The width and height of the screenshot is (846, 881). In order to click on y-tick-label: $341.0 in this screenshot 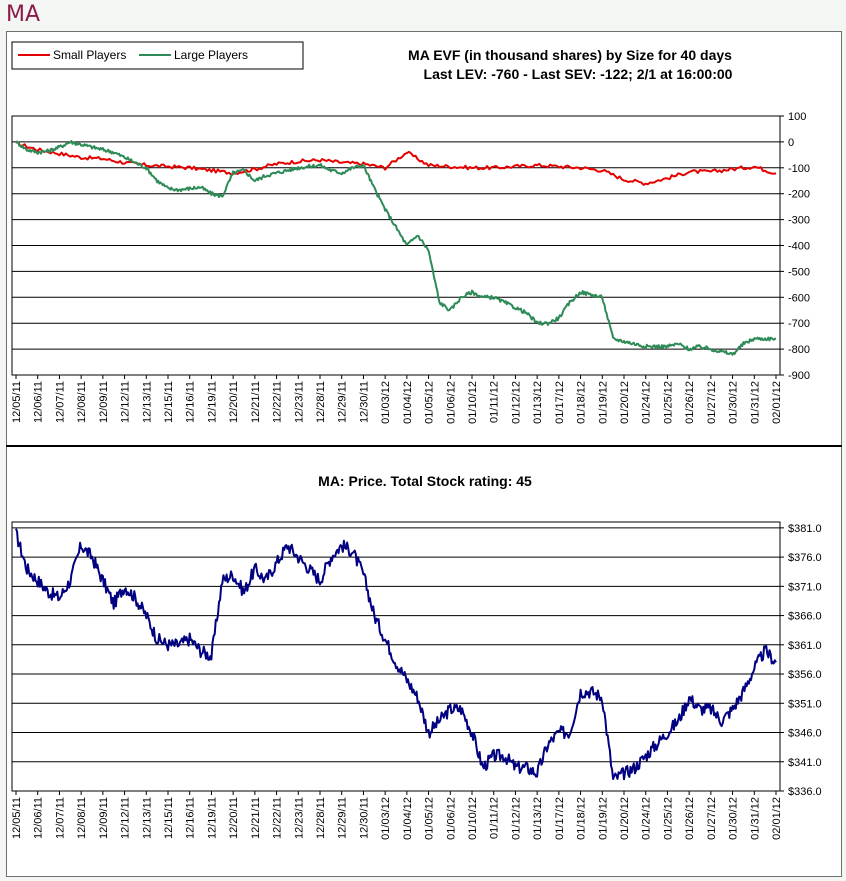, I will do `click(805, 763)`.